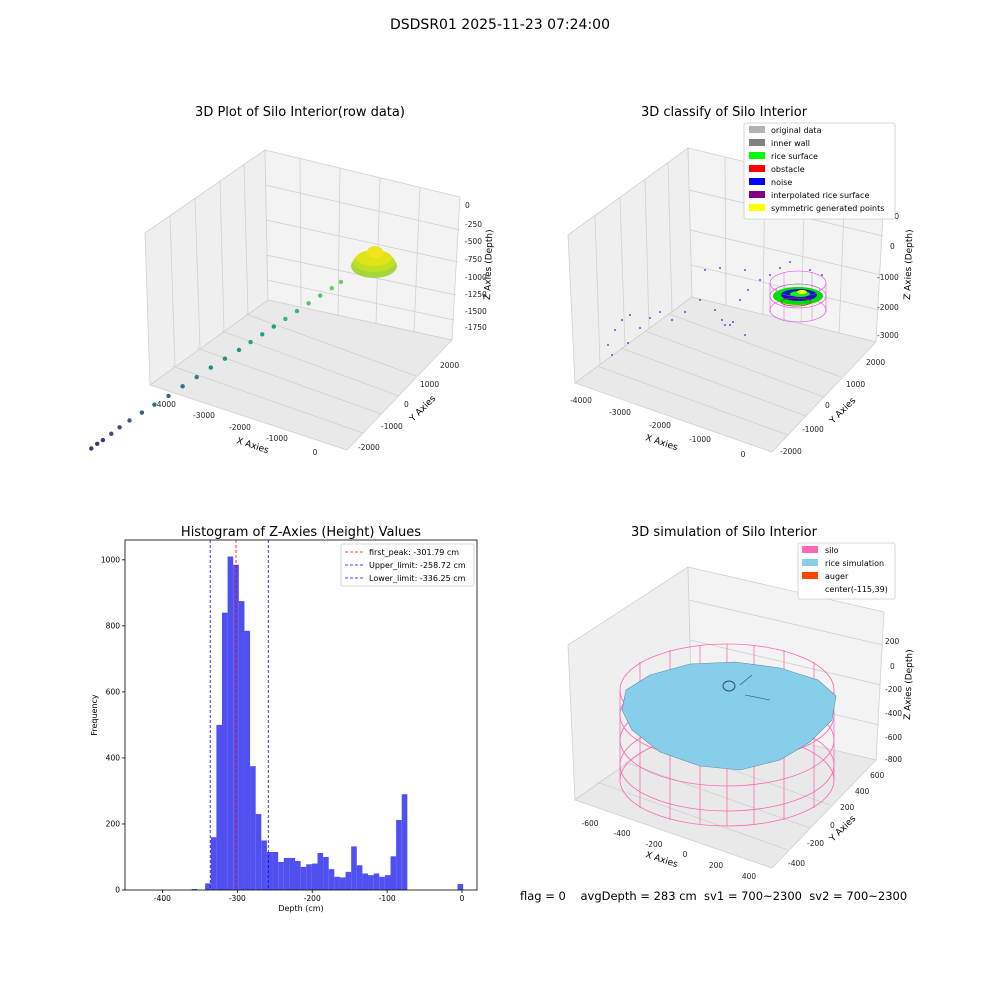  Describe the element at coordinates (855, 384) in the screenshot. I see `panel2-ytick: 1000` at that location.